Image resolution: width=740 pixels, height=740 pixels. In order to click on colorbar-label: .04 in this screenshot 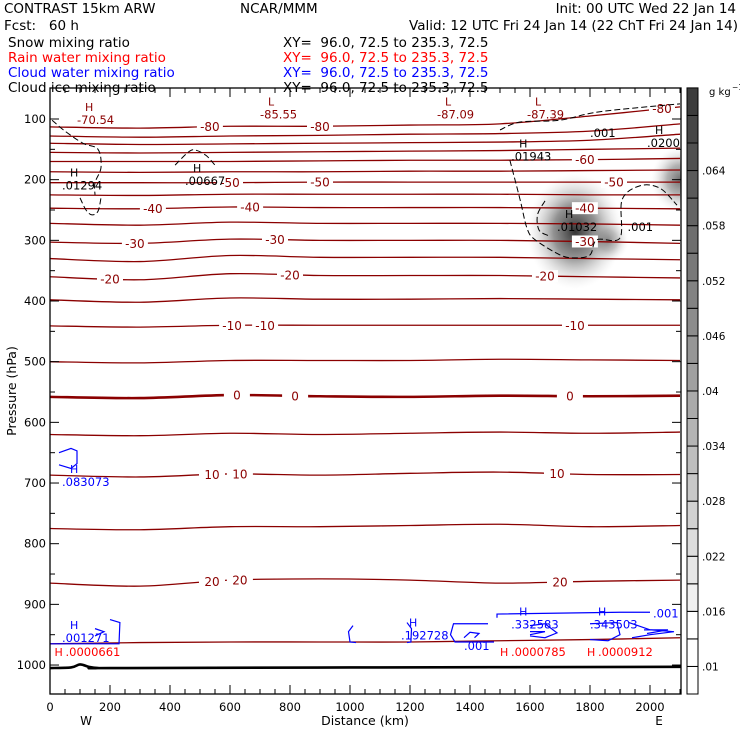, I will do `click(710, 392)`.